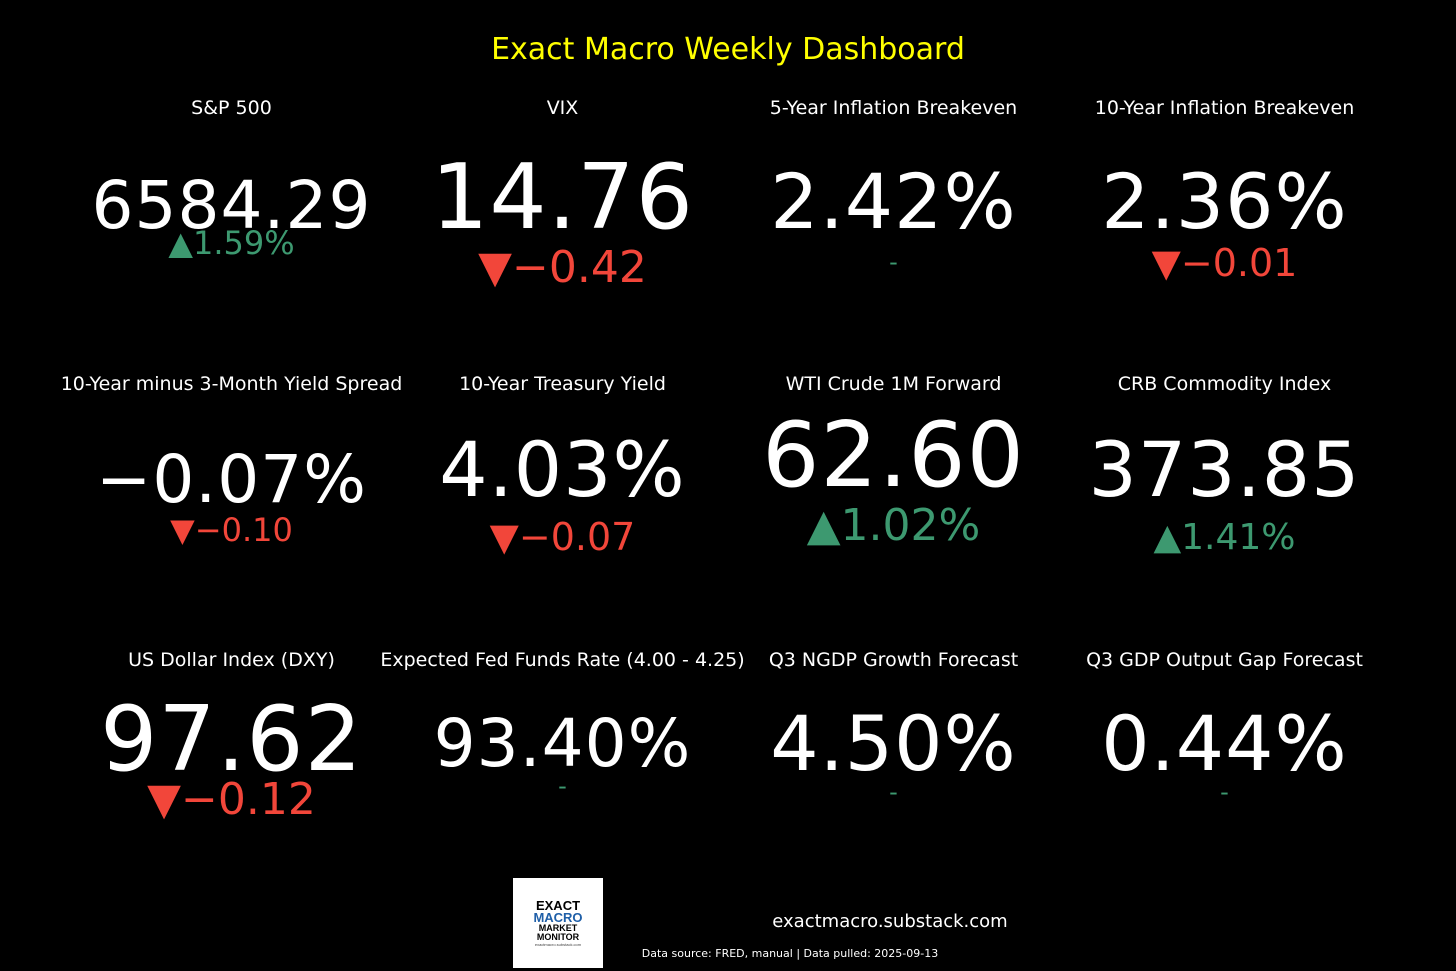  Describe the element at coordinates (1224, 263) in the screenshot. I see `metric-change: ▼−0.01` at that location.